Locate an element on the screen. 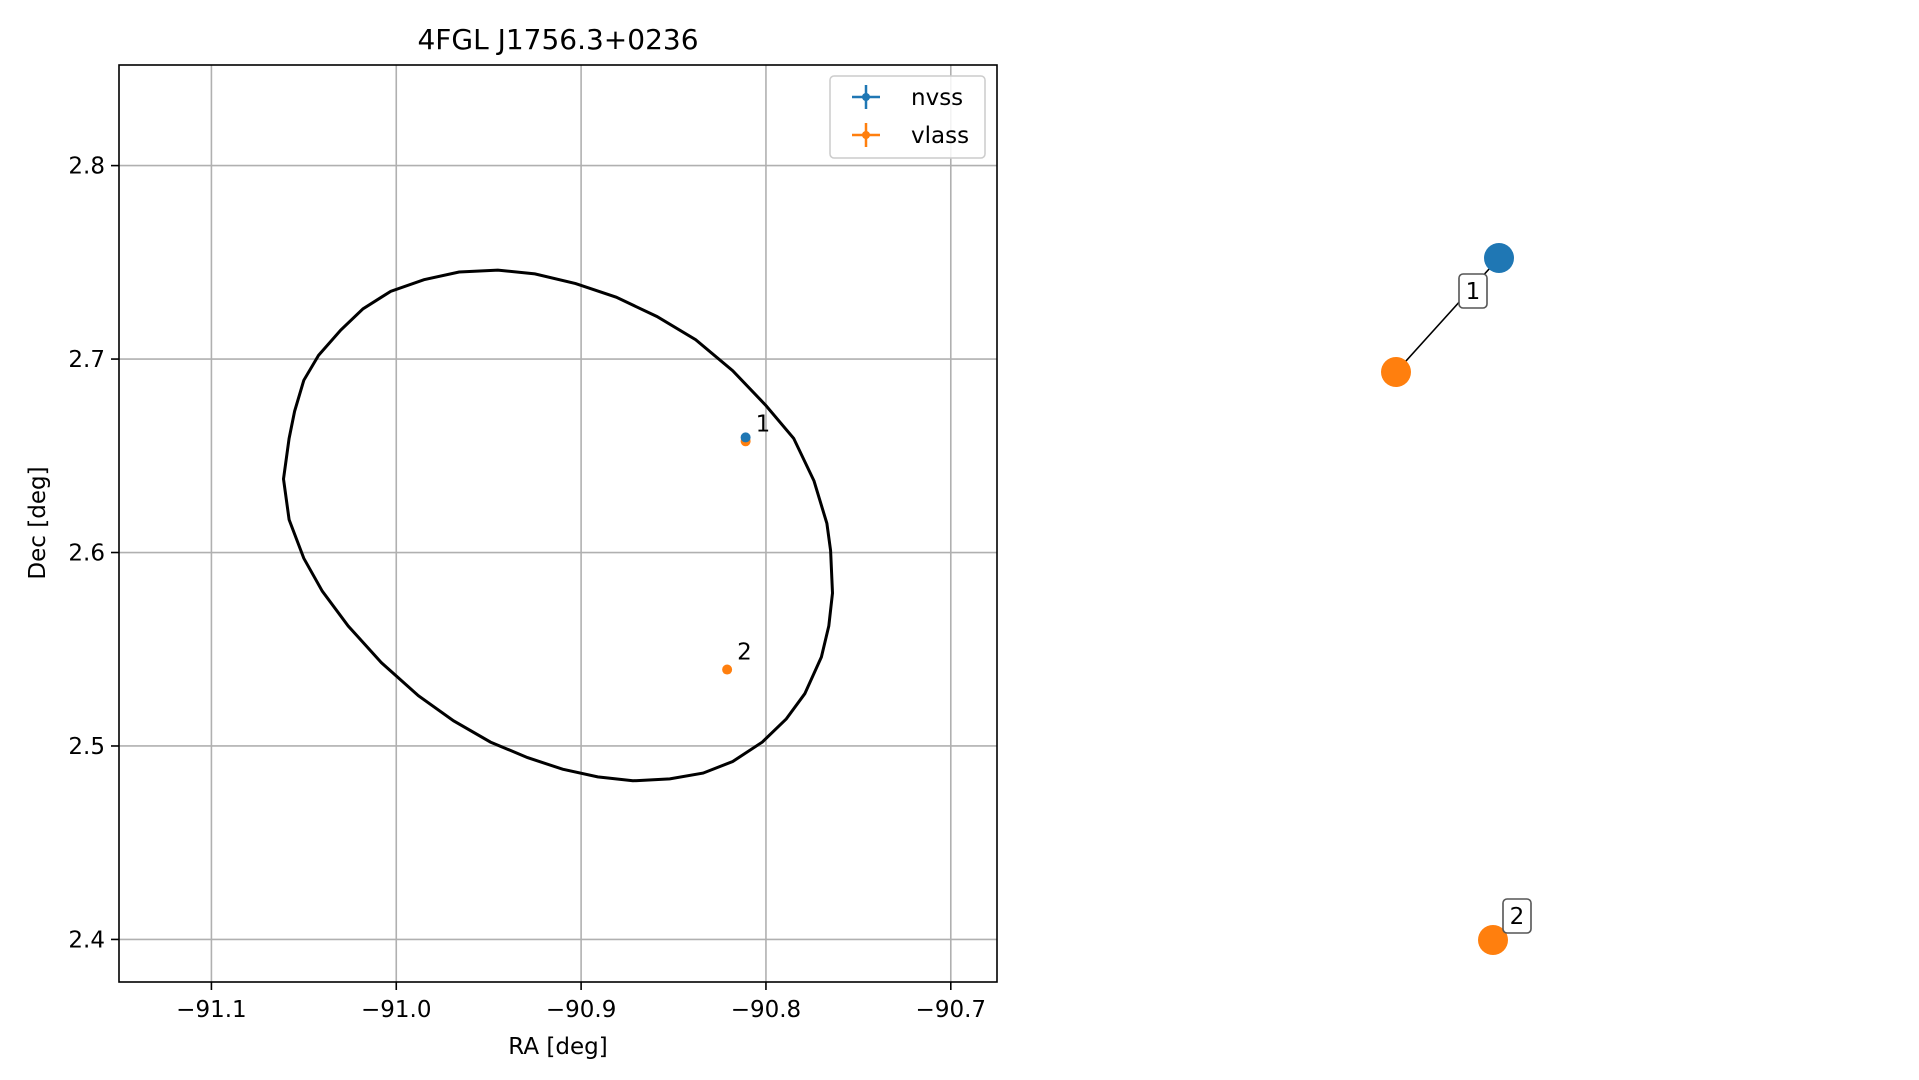  chart-title: 4FGL J1756.3+0236 is located at coordinates (557, 39).